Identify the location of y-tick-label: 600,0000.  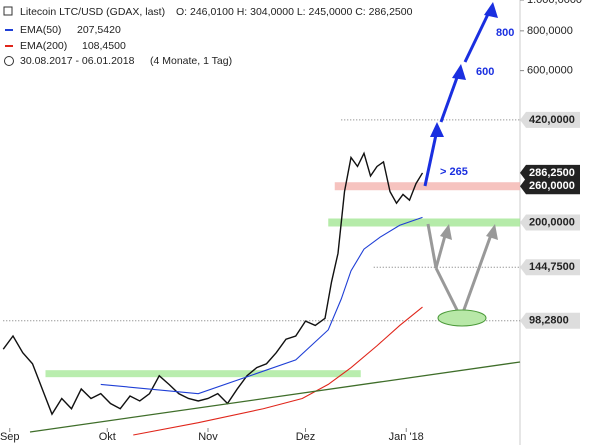
(550, 71).